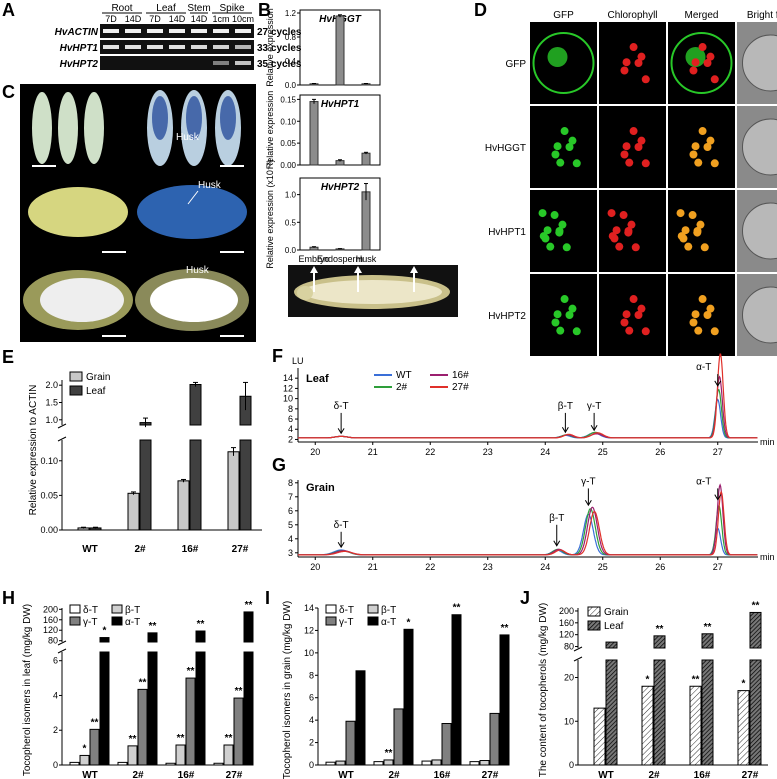 The height and width of the screenshot is (779, 777). I want to click on subplot-gene-title: HvHPT1, so click(340, 104).